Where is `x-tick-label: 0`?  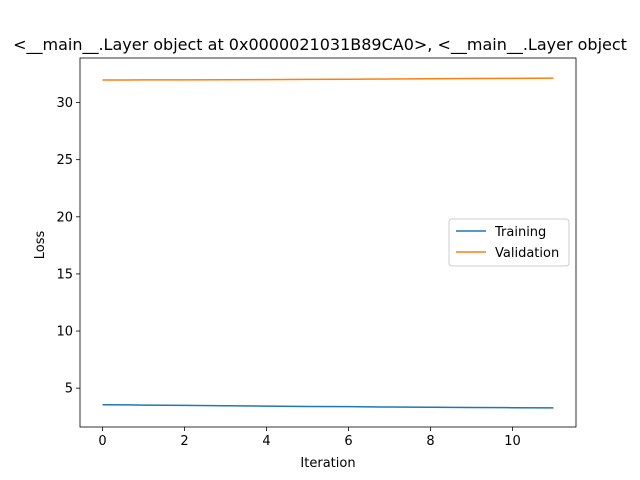 x-tick-label: 0 is located at coordinates (102, 441).